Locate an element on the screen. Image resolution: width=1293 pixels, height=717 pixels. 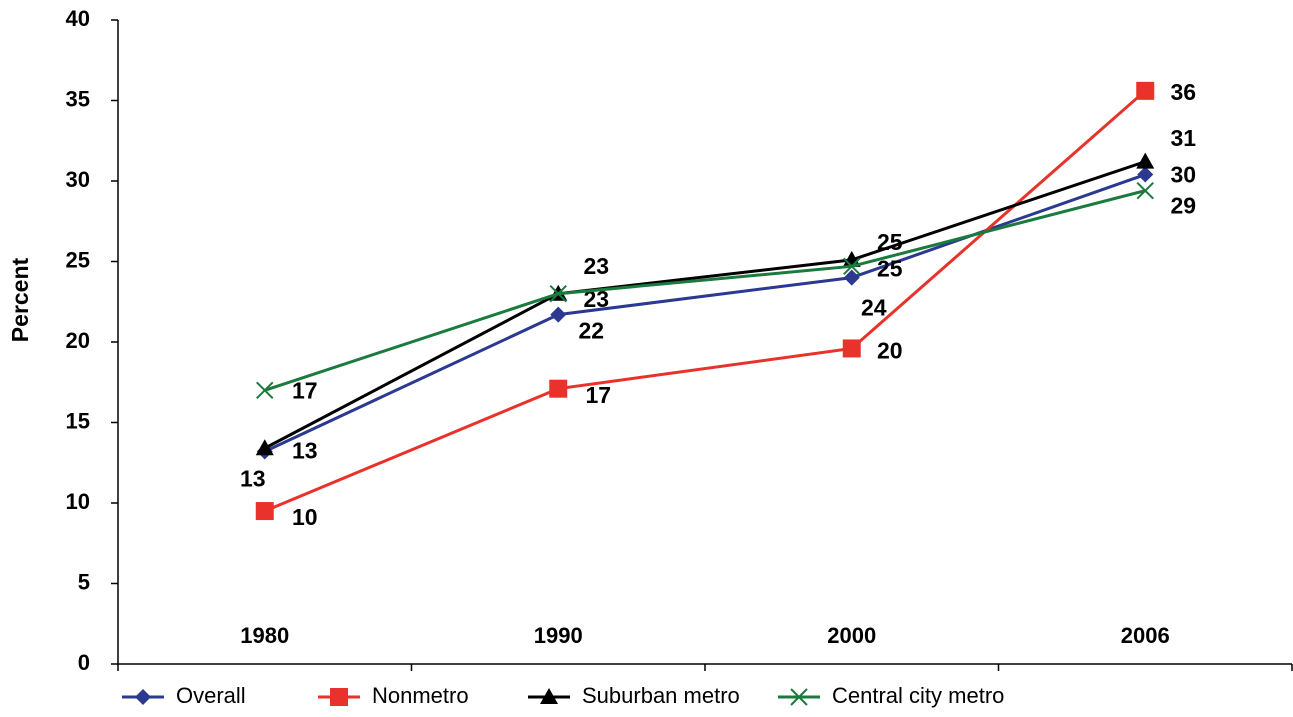
legend-label: Suburban metro is located at coordinates (661, 695).